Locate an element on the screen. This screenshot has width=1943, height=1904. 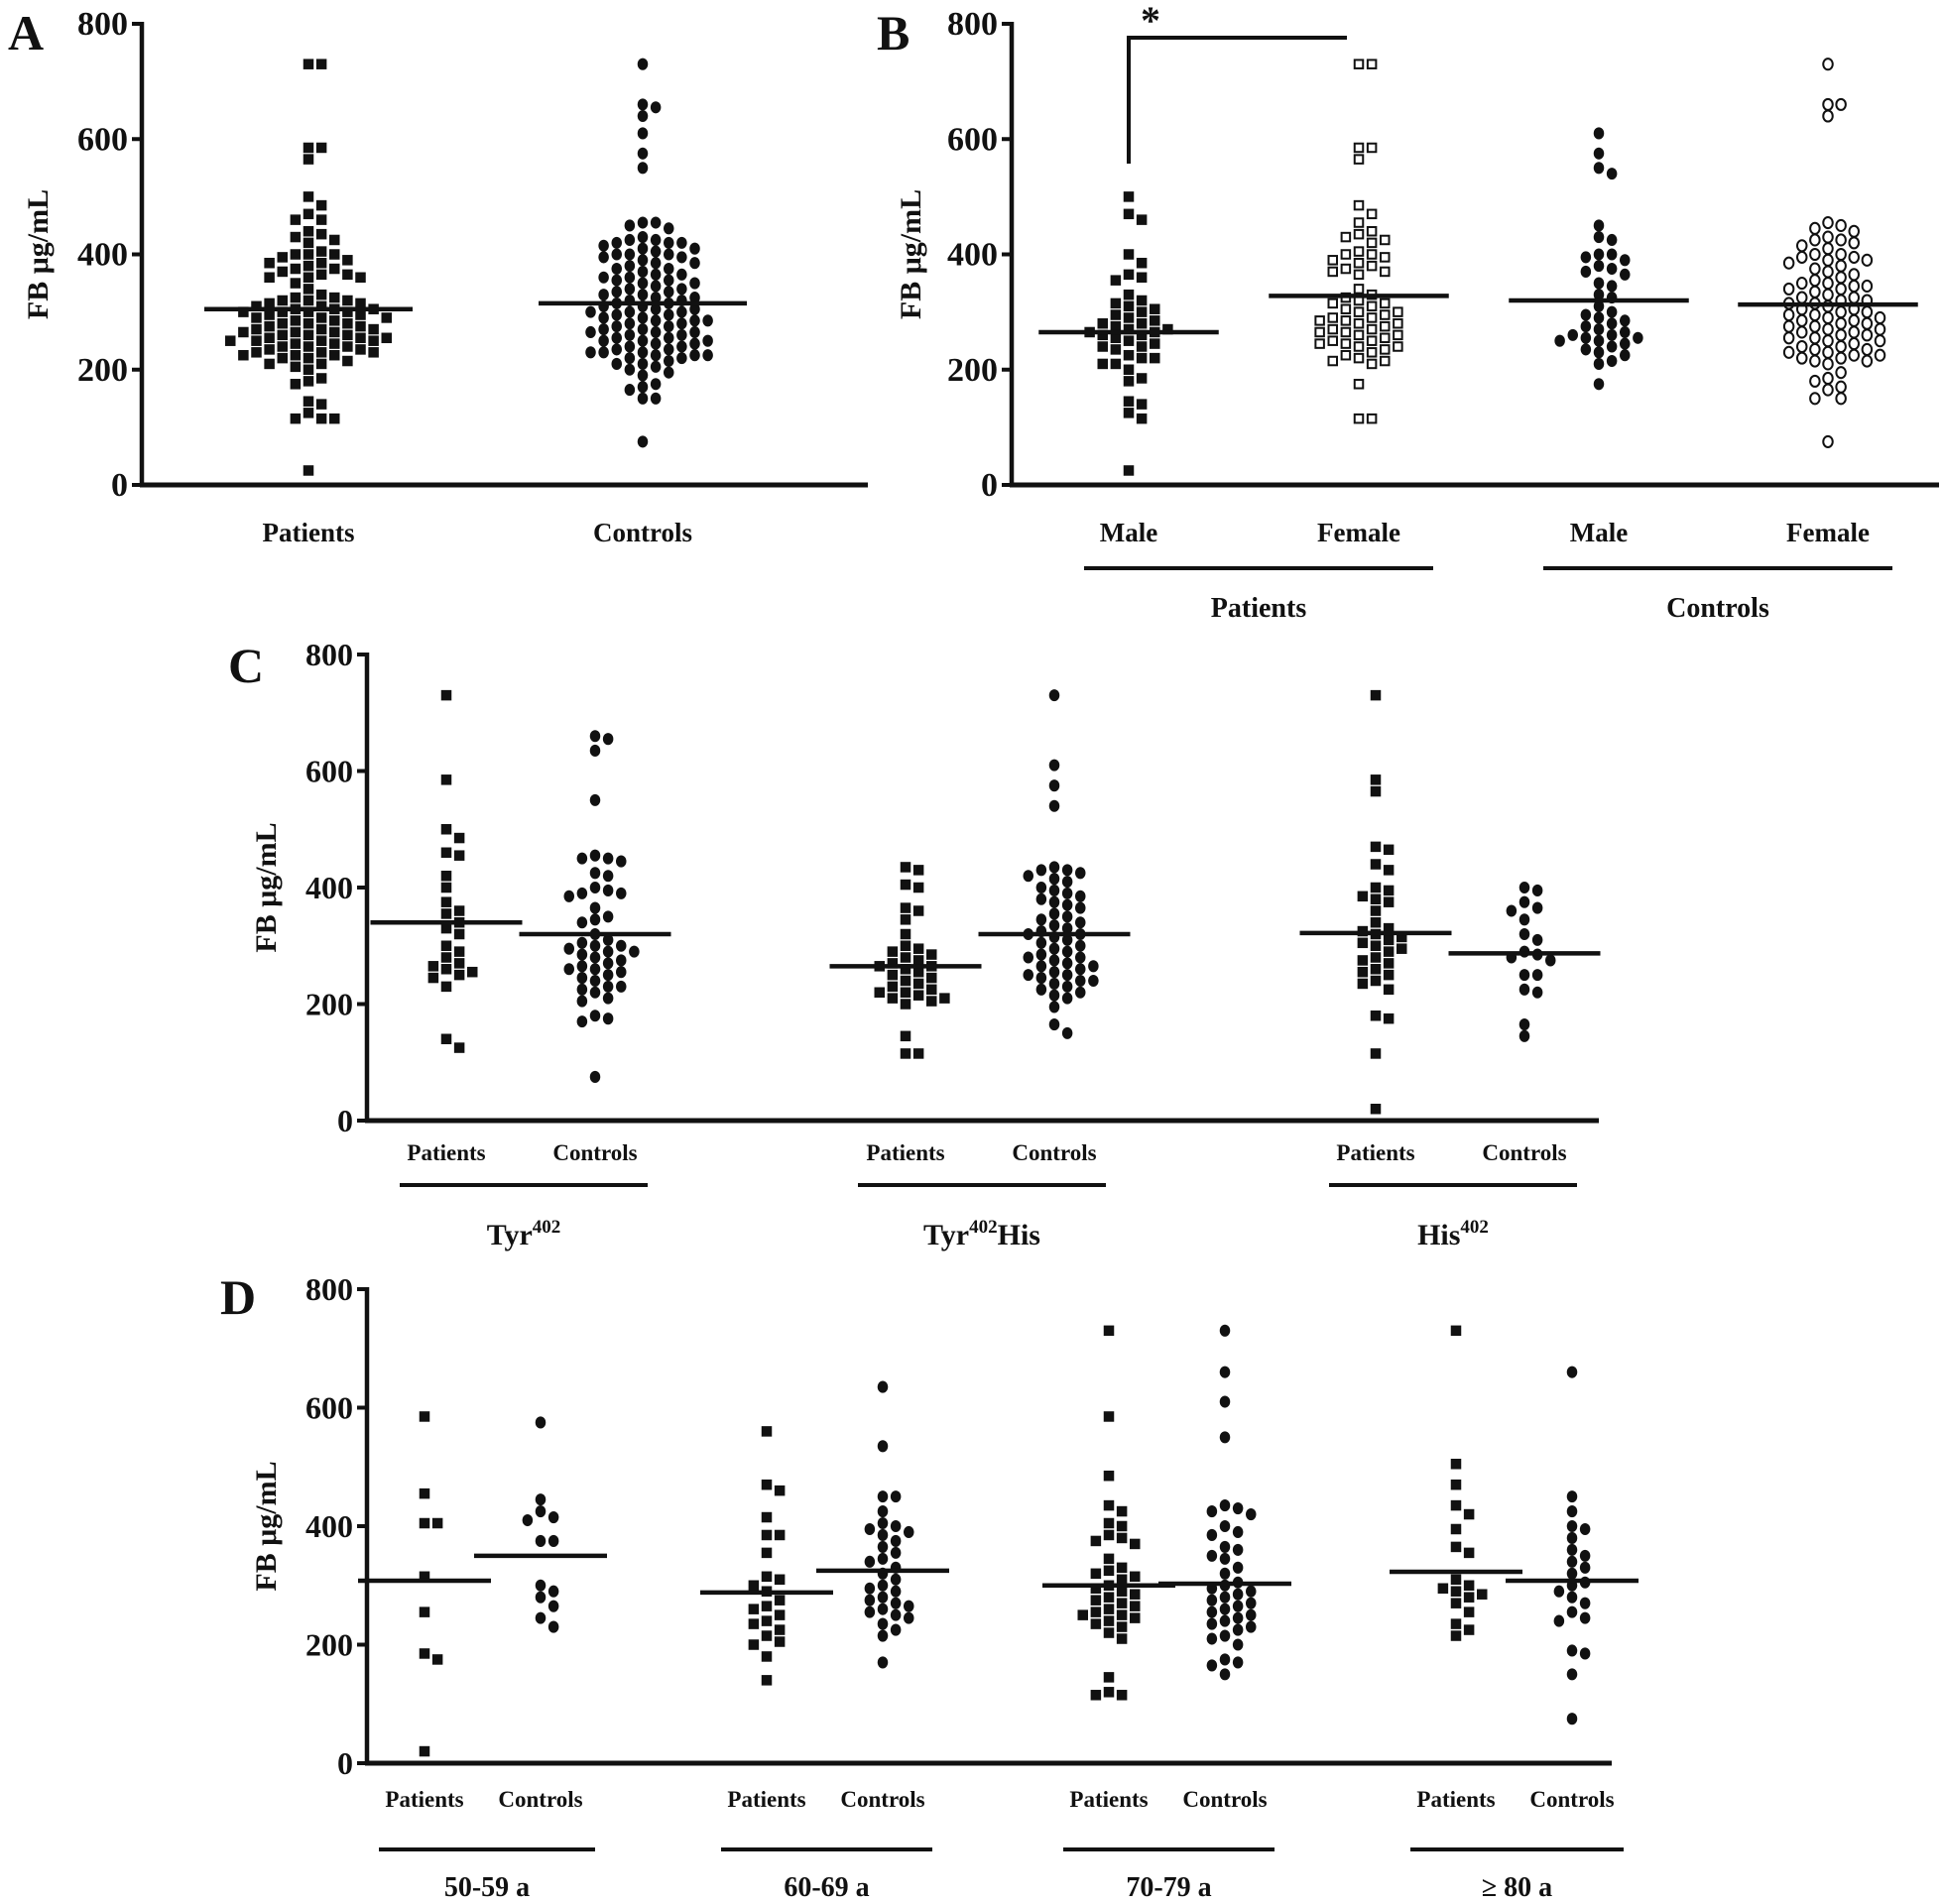
y-tick-label: 800 is located at coordinates (103, 24).